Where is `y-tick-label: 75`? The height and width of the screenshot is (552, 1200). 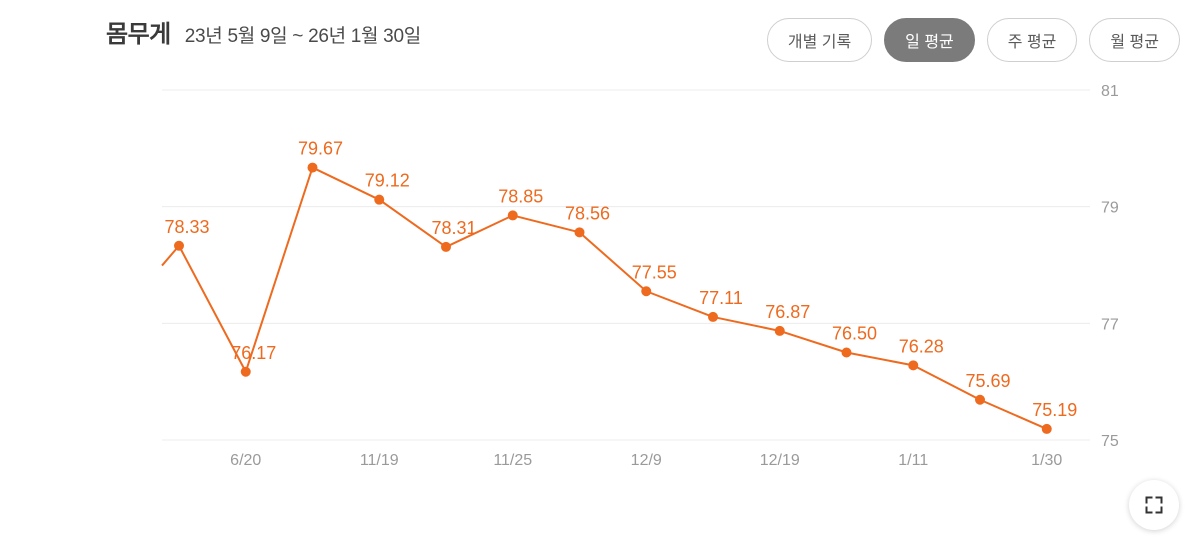 y-tick-label: 75 is located at coordinates (1110, 441).